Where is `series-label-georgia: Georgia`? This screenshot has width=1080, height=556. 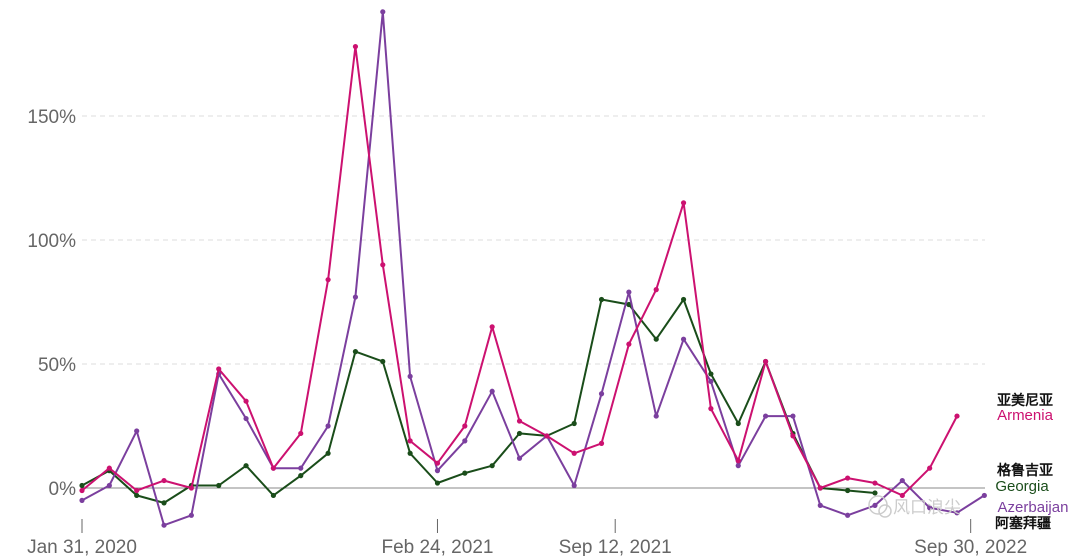
series-label-georgia: Georgia is located at coordinates (1022, 486).